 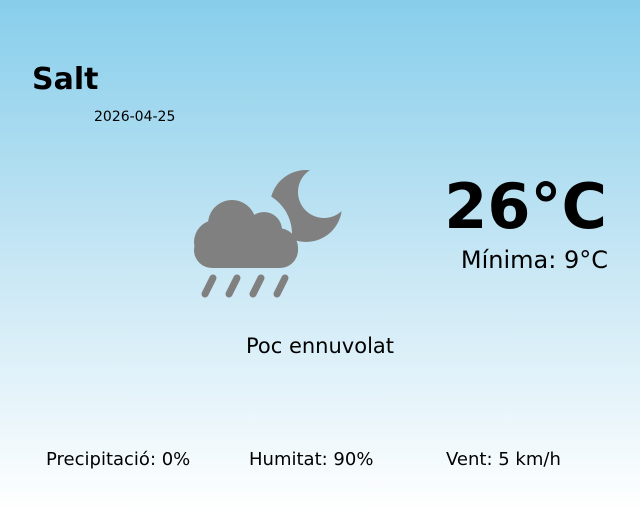 What do you see at coordinates (534, 260) in the screenshot?
I see `minimum-temperature: Mínima: 9°C` at bounding box center [534, 260].